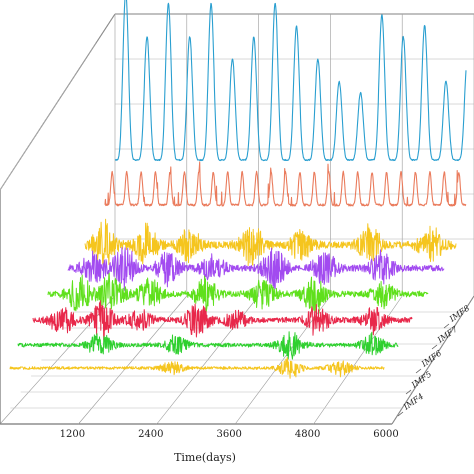 This screenshot has width=474, height=474. What do you see at coordinates (58, 102) in the screenshot?
I see `grid-left-wall` at bounding box center [58, 102].